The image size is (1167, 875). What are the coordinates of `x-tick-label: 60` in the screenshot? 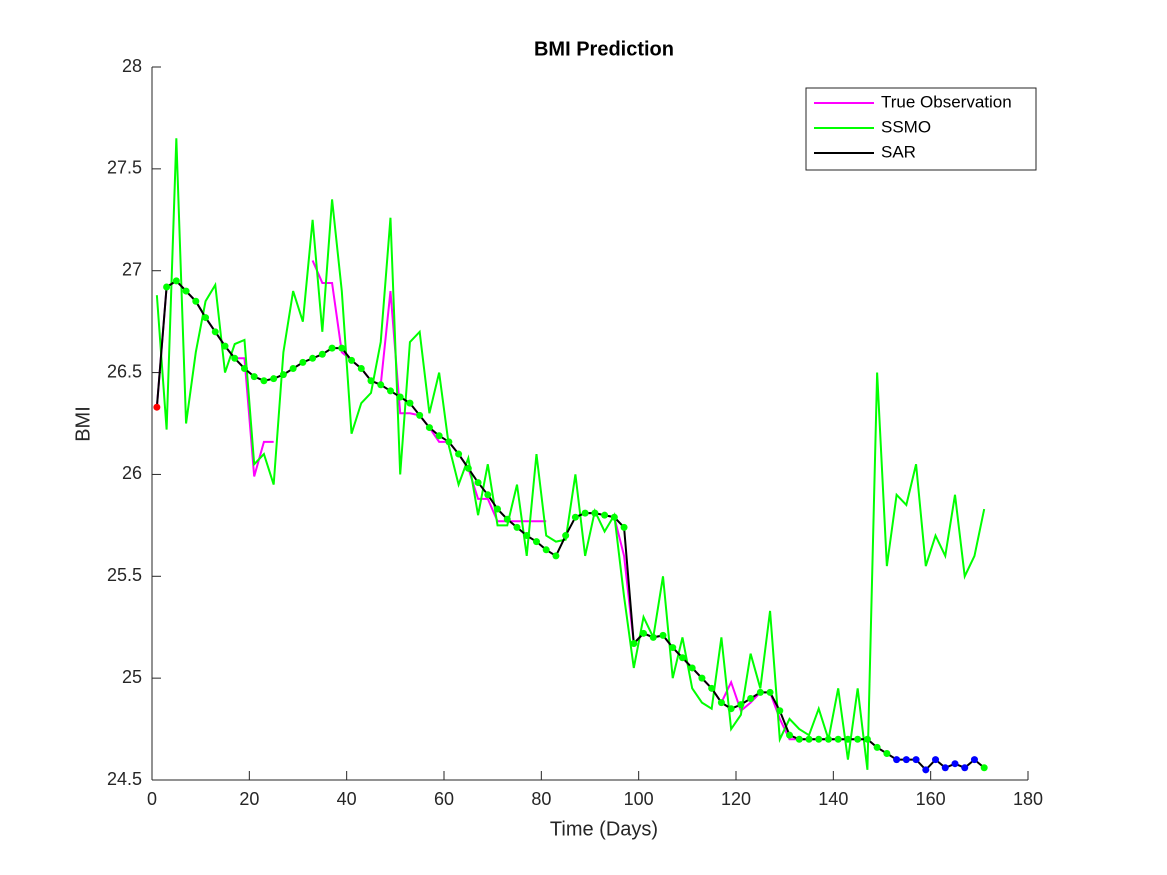 It's located at (444, 799).